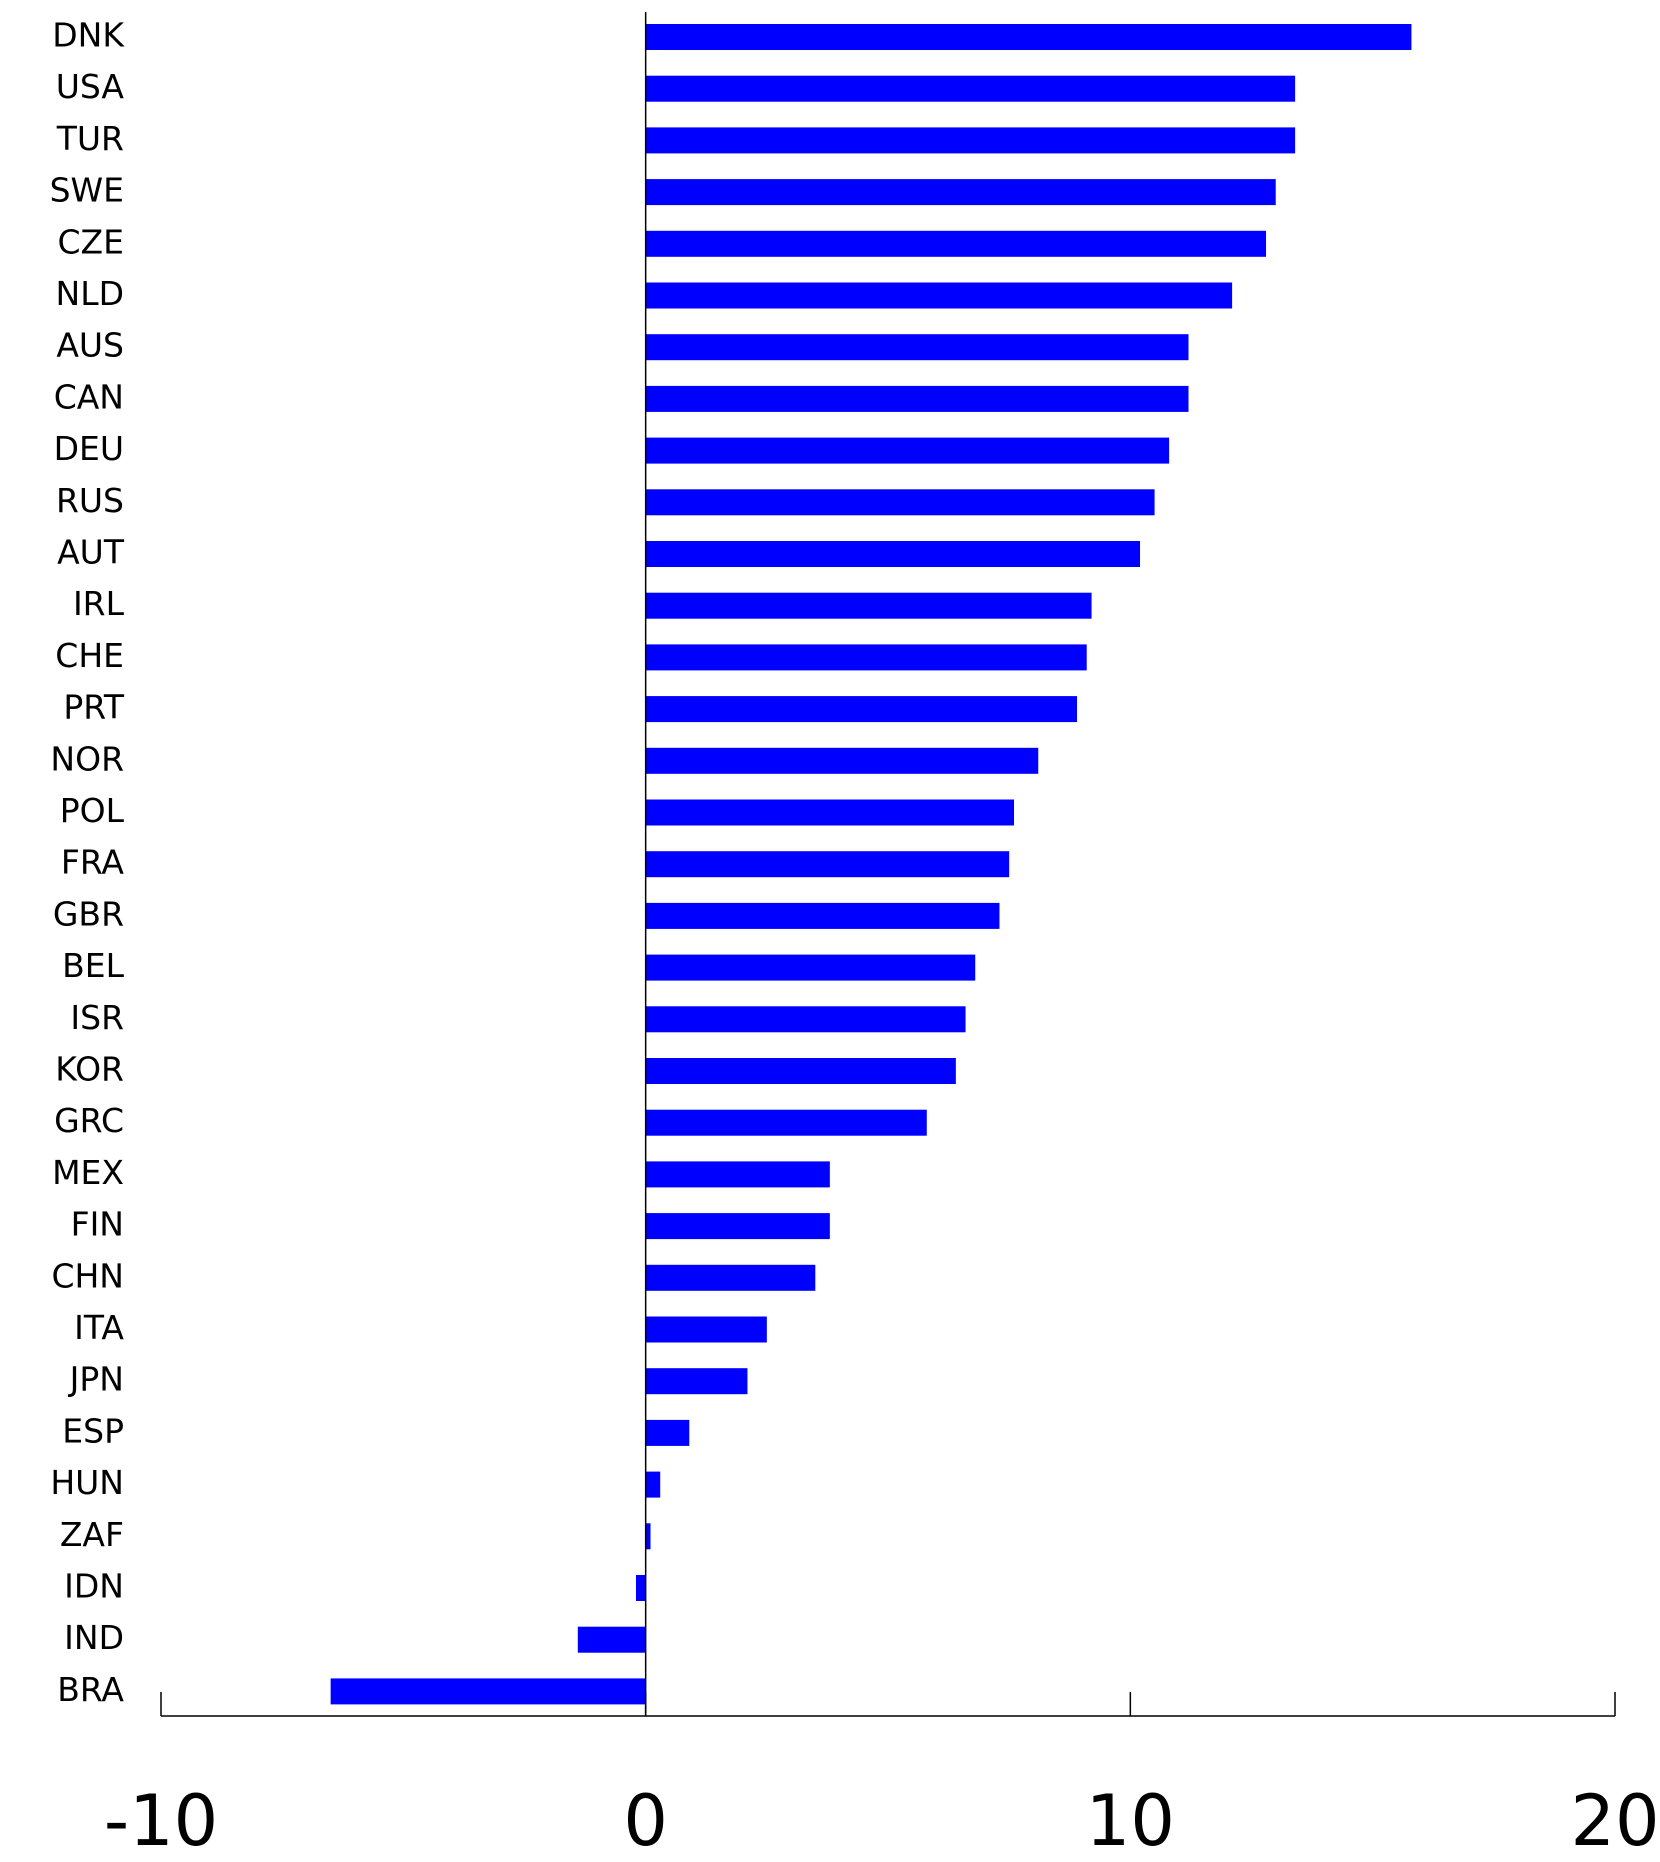  I want to click on y-tick-label: IDN, so click(94, 1586).